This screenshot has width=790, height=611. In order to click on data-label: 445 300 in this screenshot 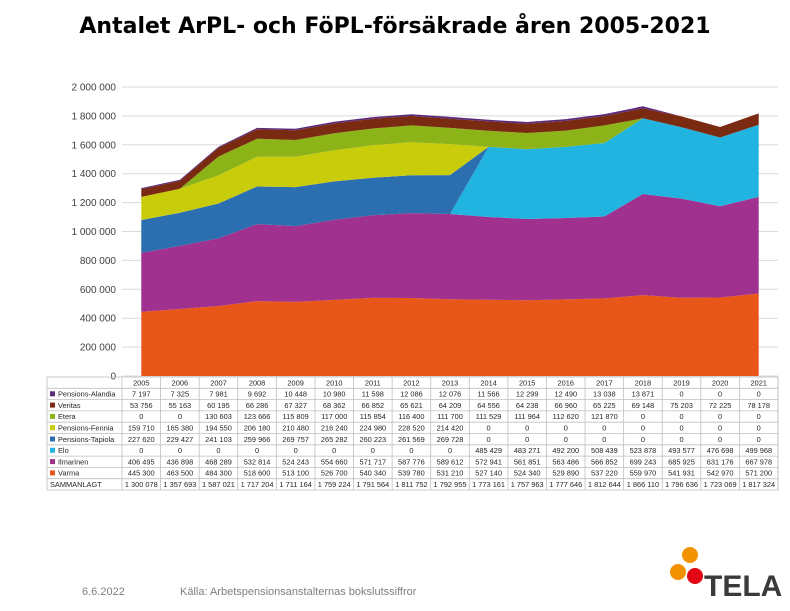, I will do `click(141, 473)`.